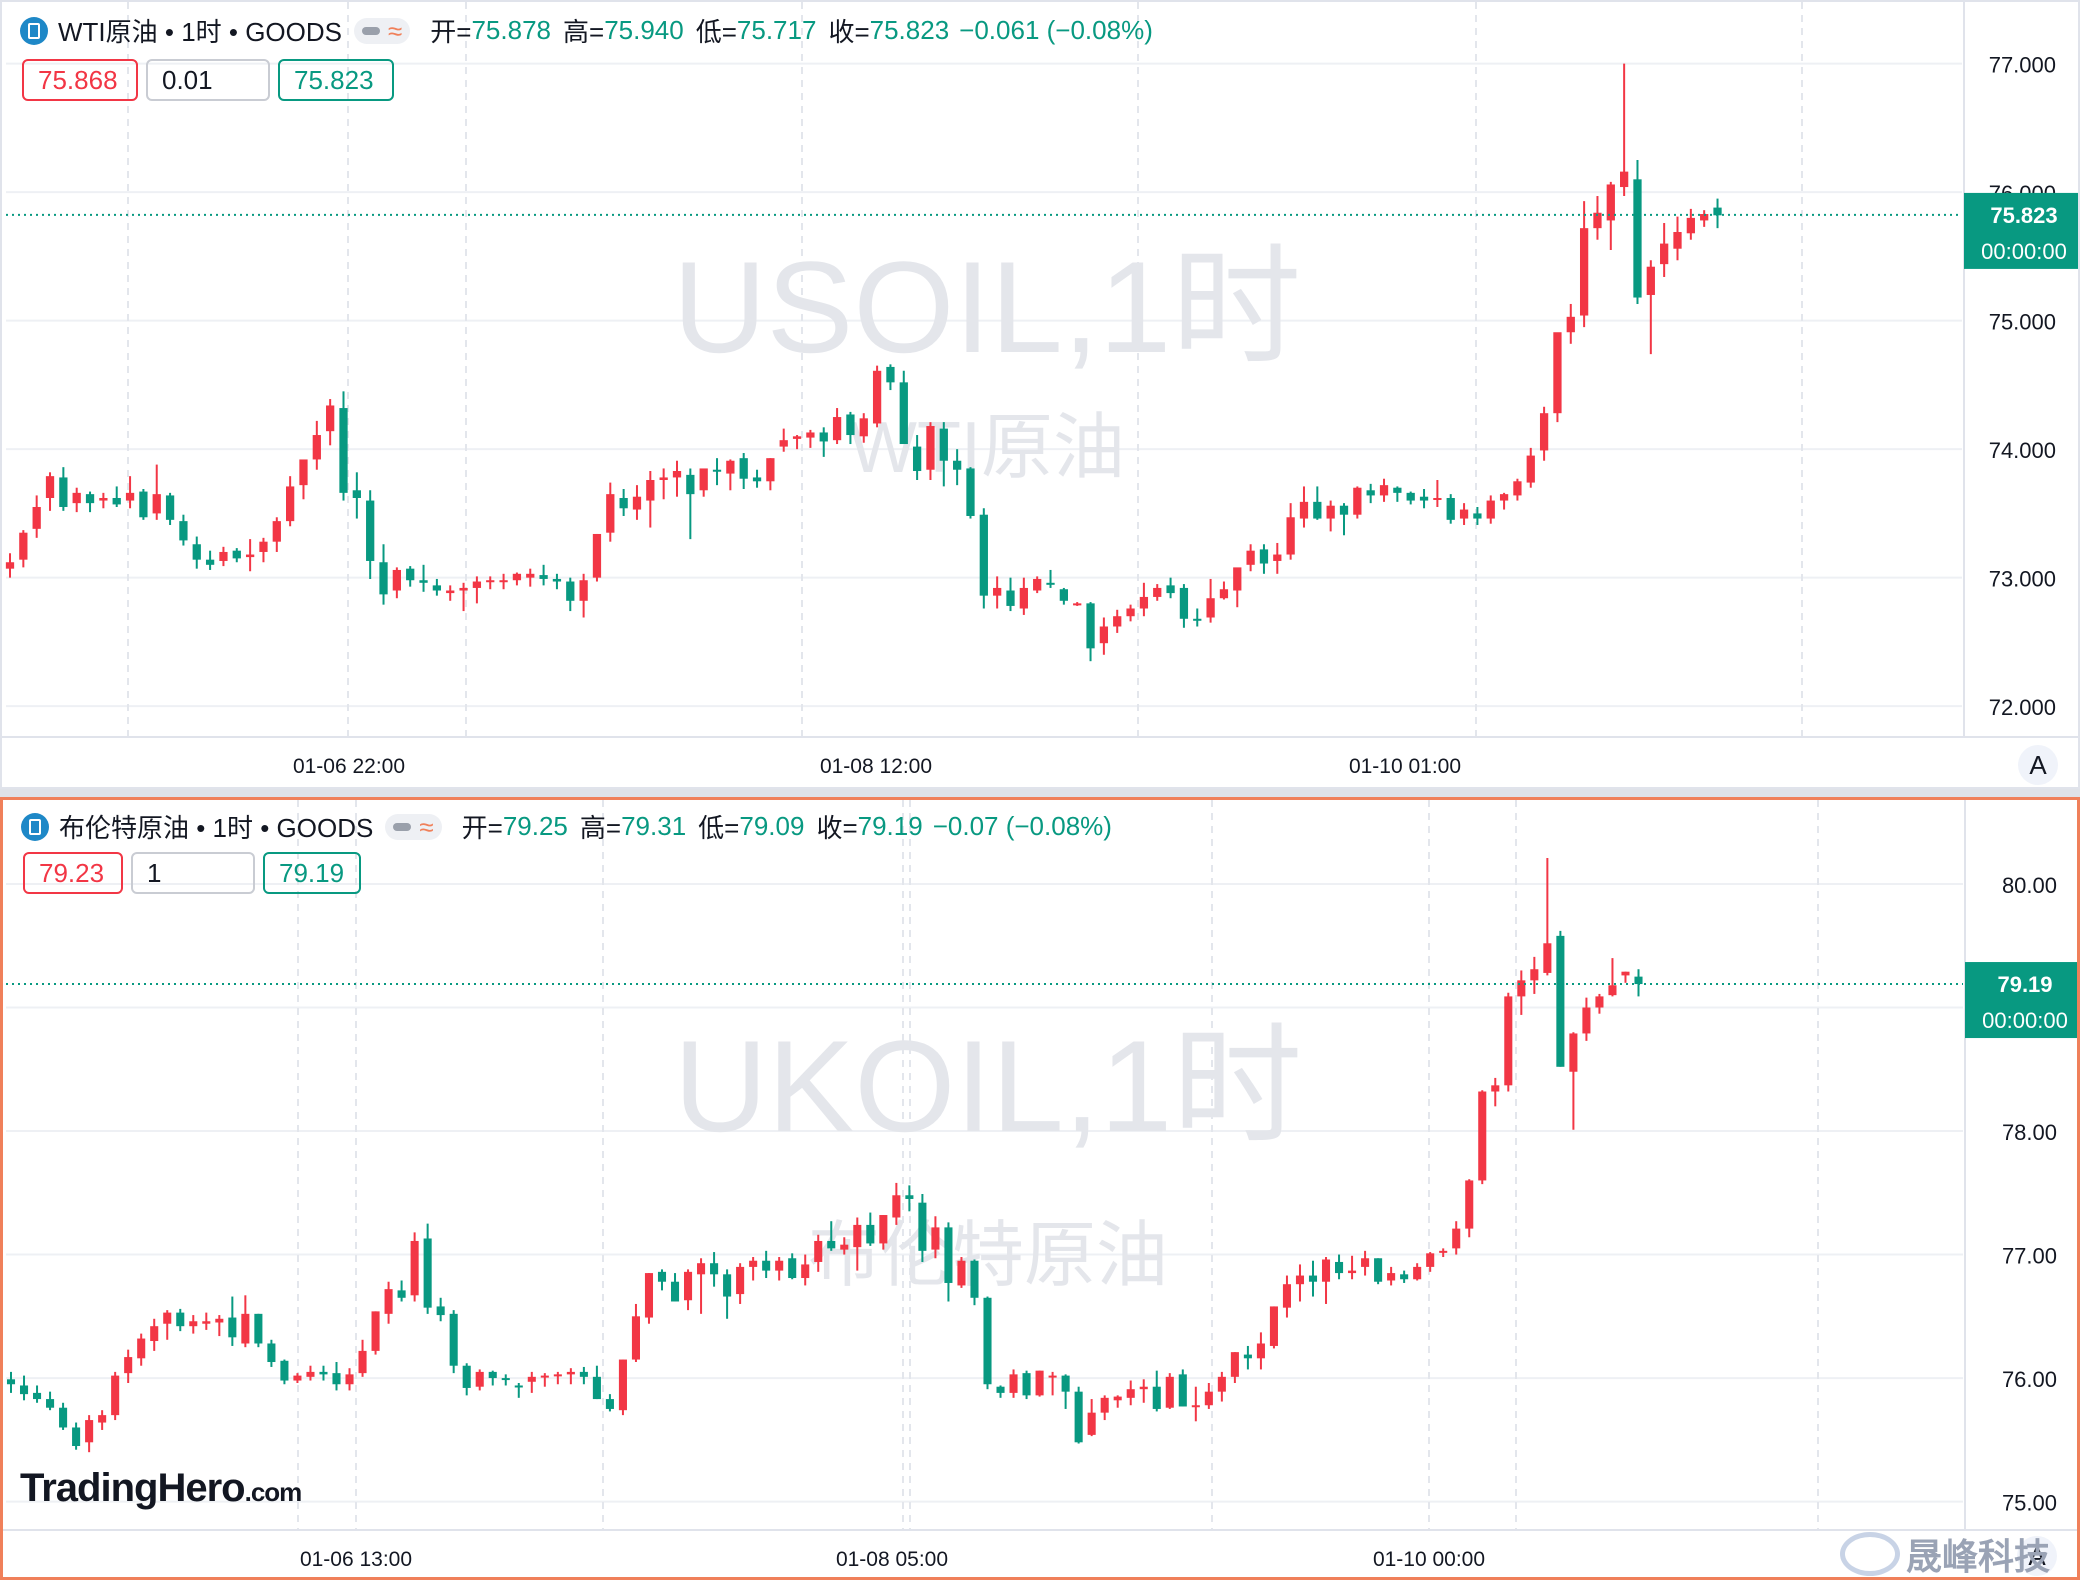  Describe the element at coordinates (208, 80) in the screenshot. I see `quantity-input: 0.01` at that location.